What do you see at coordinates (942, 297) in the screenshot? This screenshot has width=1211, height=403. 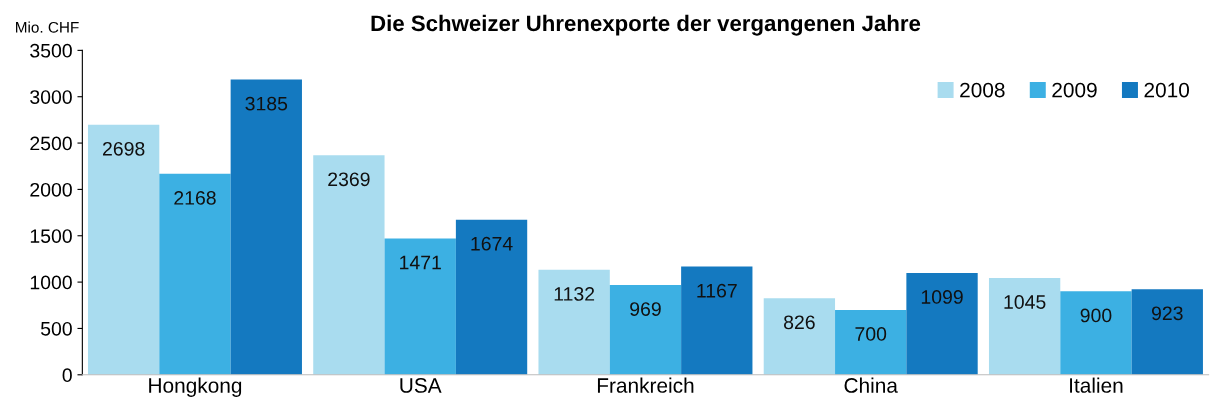 I see `data-label: 1099` at bounding box center [942, 297].